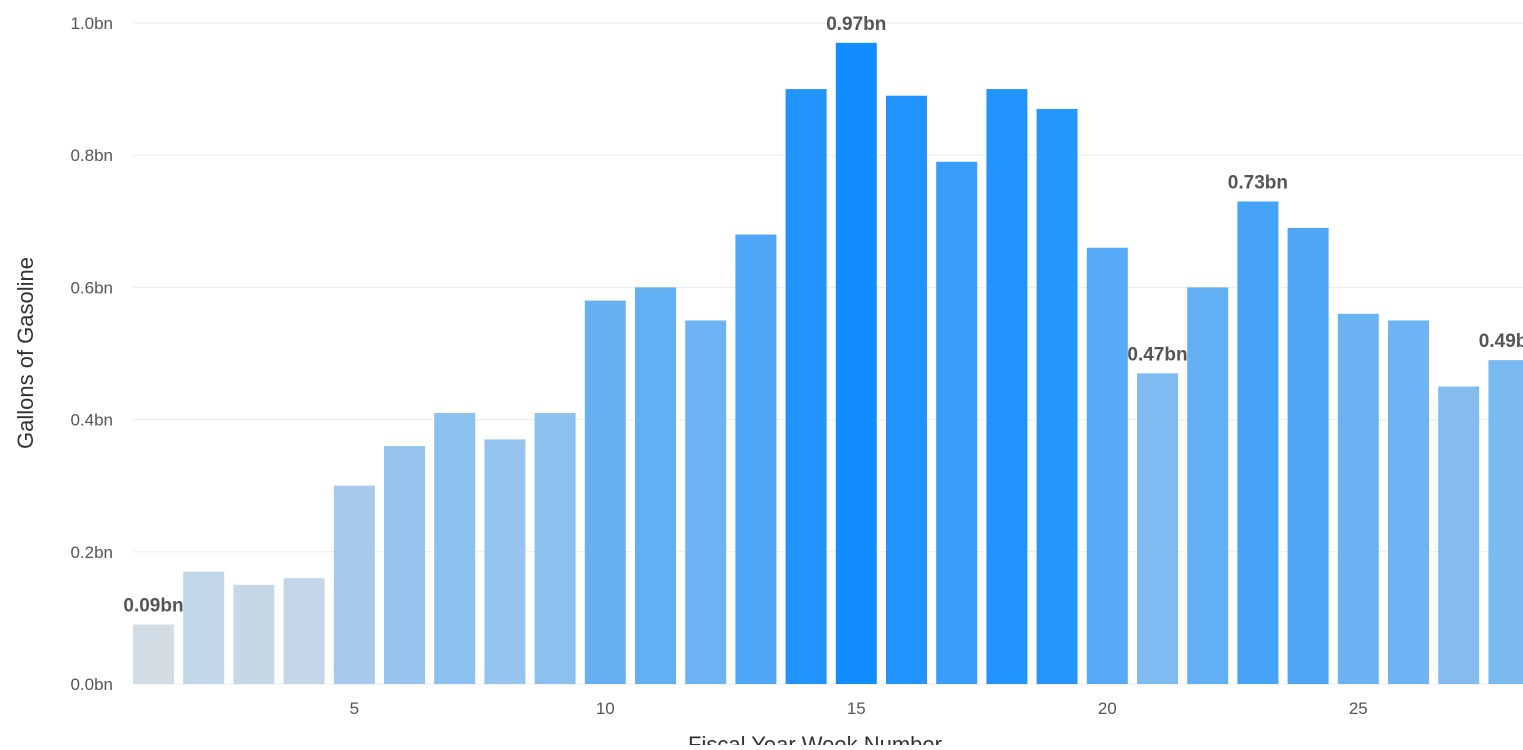 This screenshot has height=750, width=1523. What do you see at coordinates (1157, 354) in the screenshot?
I see `data-label: 0.47bn` at bounding box center [1157, 354].